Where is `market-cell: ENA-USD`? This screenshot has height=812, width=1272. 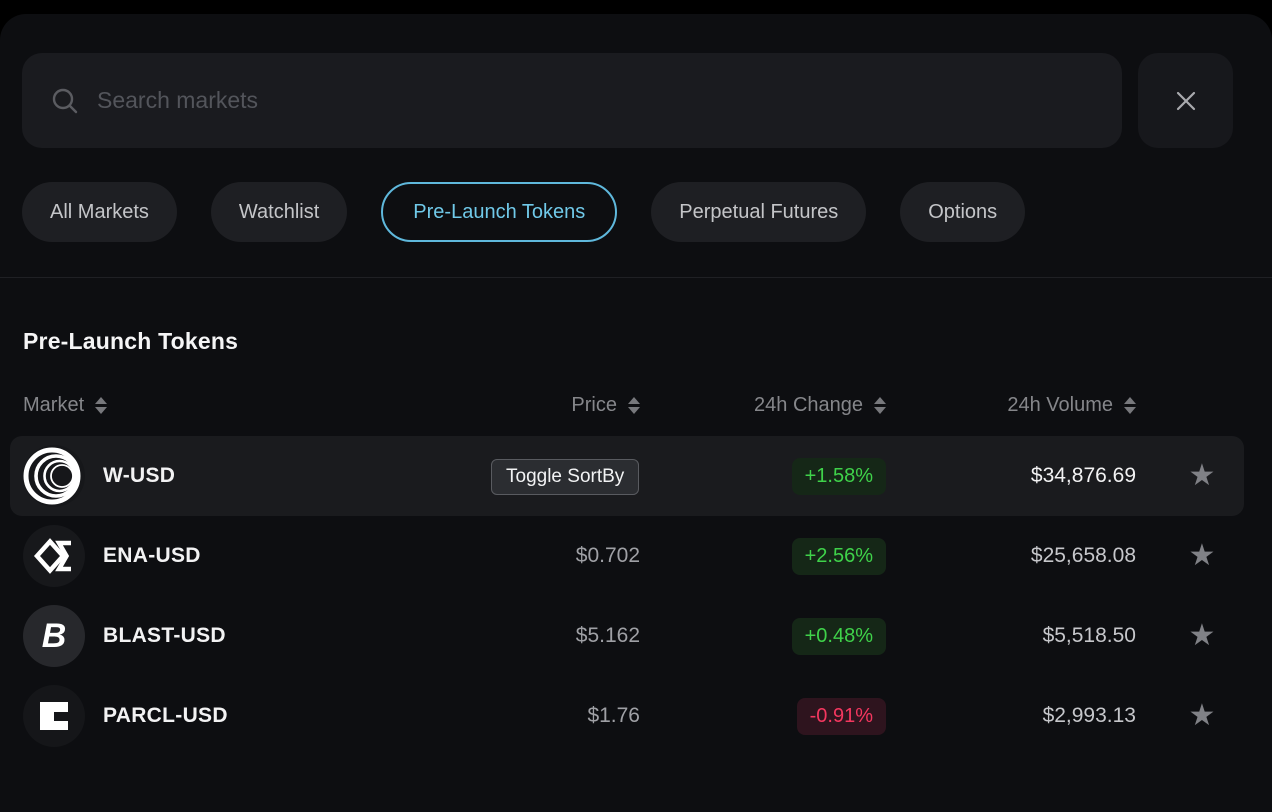 market-cell: ENA-USD is located at coordinates (256, 556).